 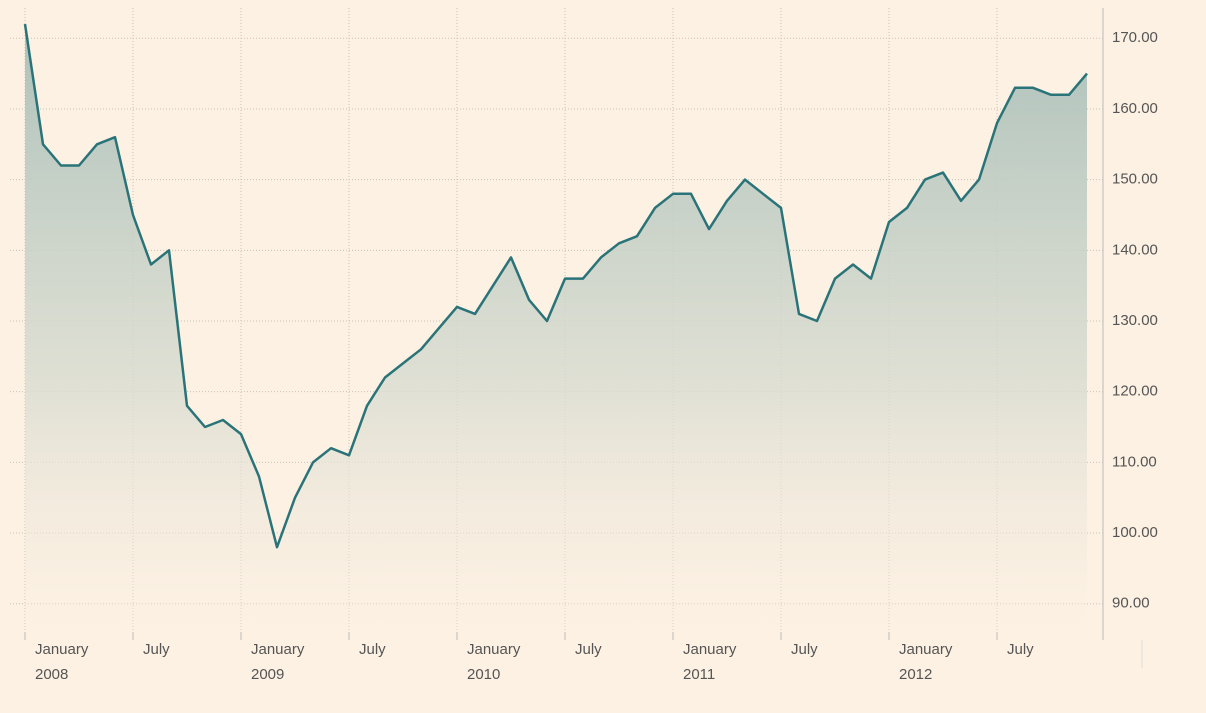 What do you see at coordinates (51, 674) in the screenshot?
I see `x-tick-sublabel: 2008` at bounding box center [51, 674].